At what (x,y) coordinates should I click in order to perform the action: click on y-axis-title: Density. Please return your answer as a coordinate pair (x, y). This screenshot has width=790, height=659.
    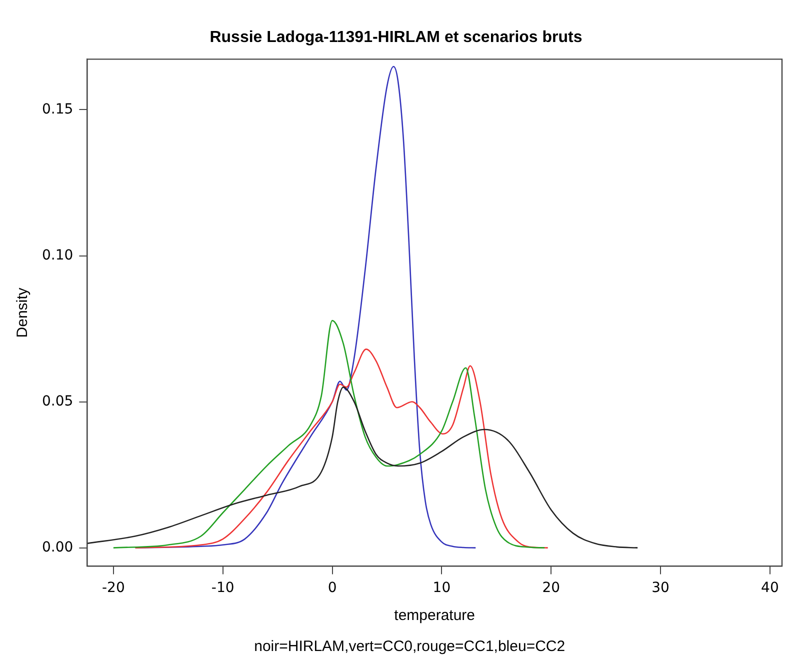
    Looking at the image, I should click on (23, 312).